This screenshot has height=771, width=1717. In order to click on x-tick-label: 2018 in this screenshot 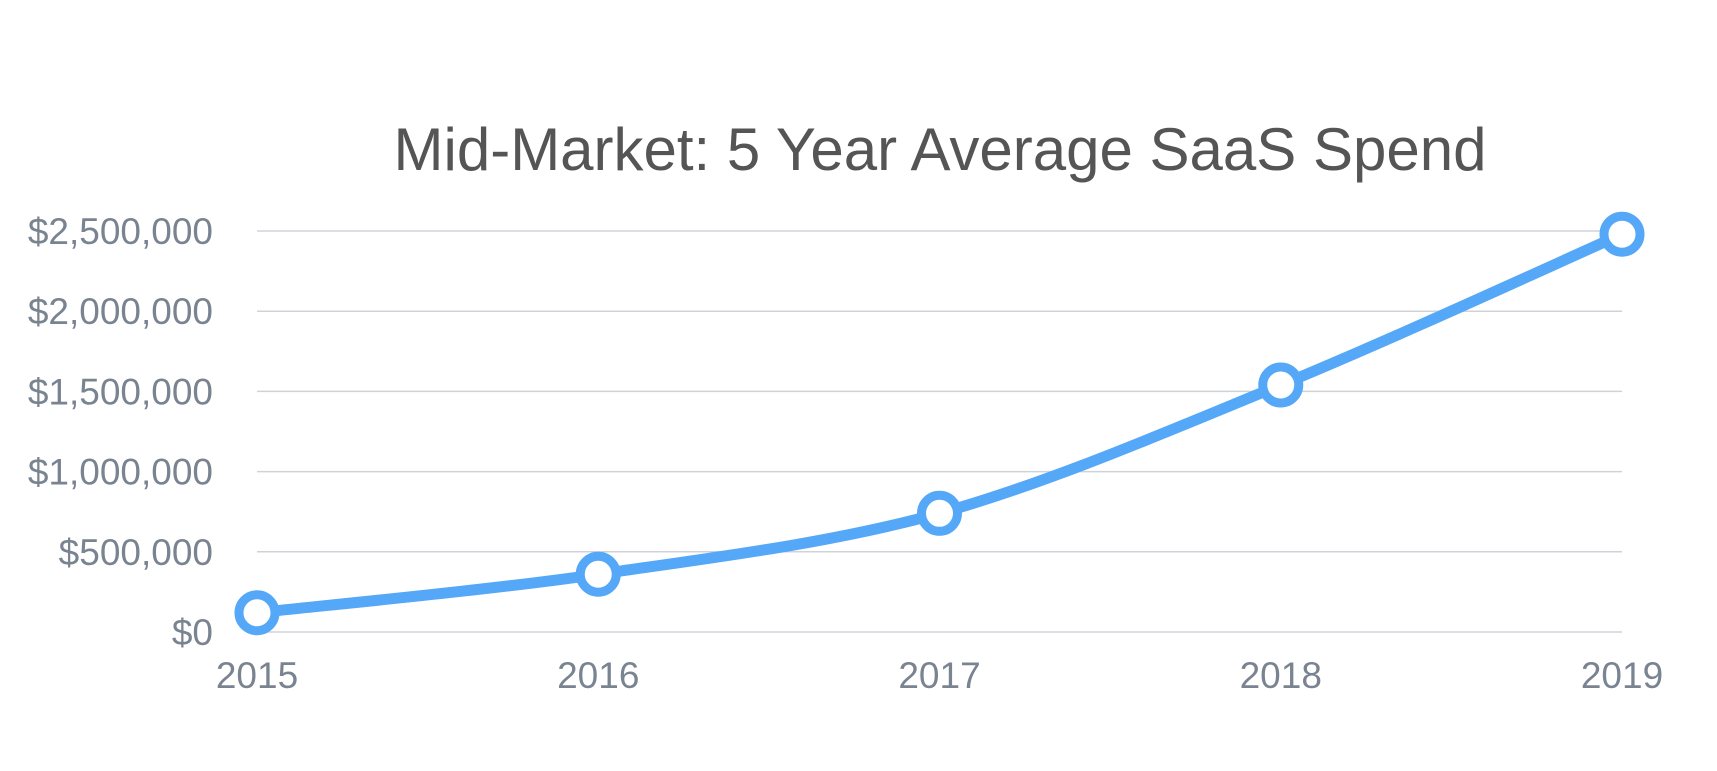, I will do `click(1281, 675)`.